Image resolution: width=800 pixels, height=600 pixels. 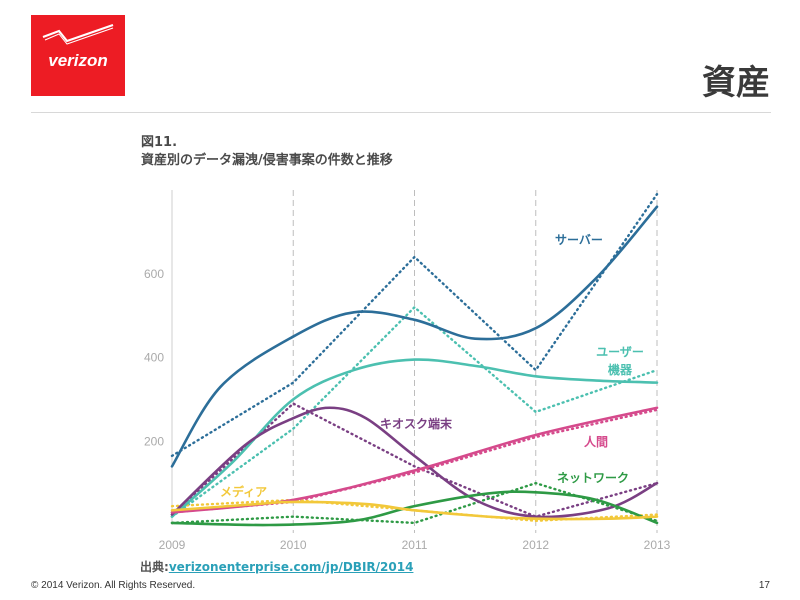 I want to click on x-tick-label: 2011, so click(x=415, y=545).